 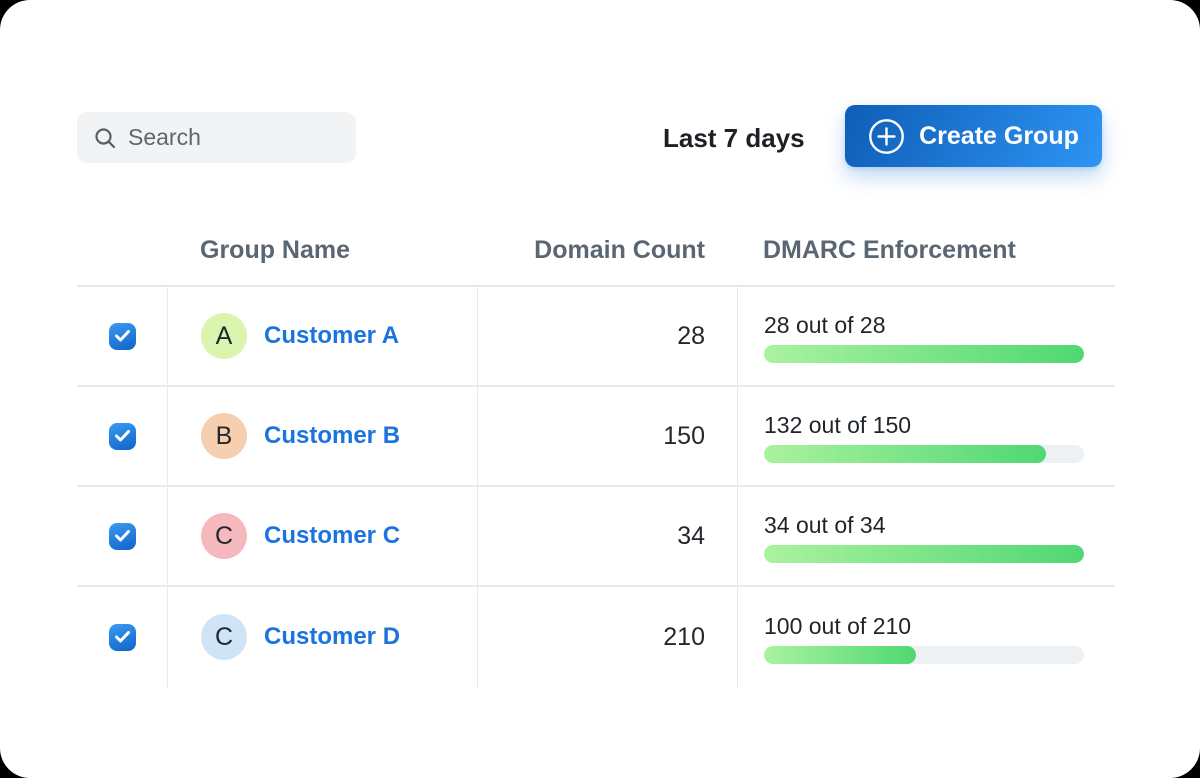 I want to click on search-icon, so click(x=105, y=137).